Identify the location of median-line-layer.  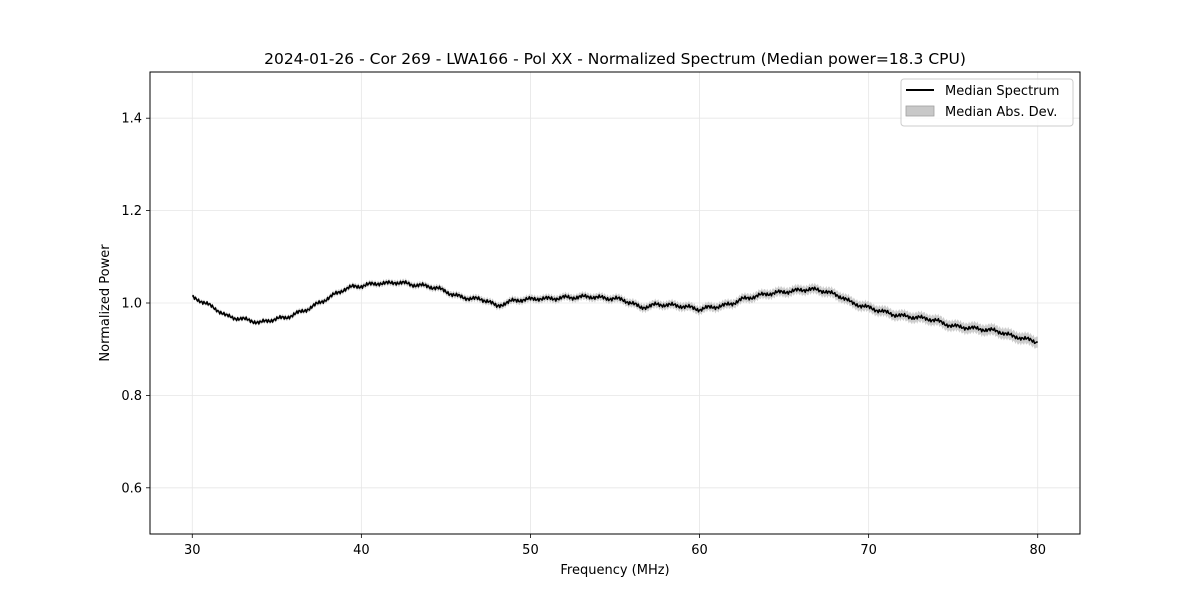
(614, 312).